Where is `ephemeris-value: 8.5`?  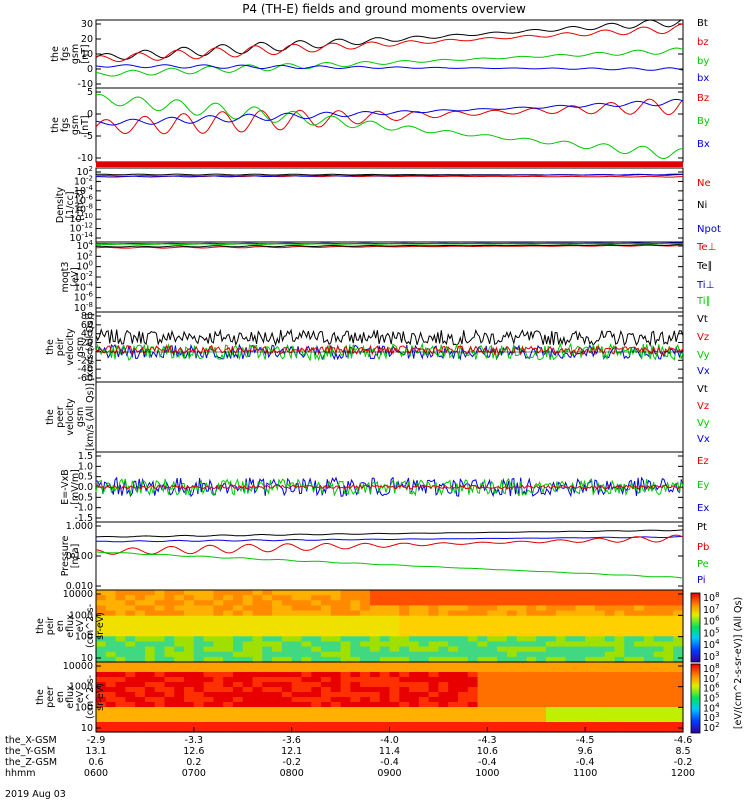 ephemeris-value: 8.5 is located at coordinates (682, 751).